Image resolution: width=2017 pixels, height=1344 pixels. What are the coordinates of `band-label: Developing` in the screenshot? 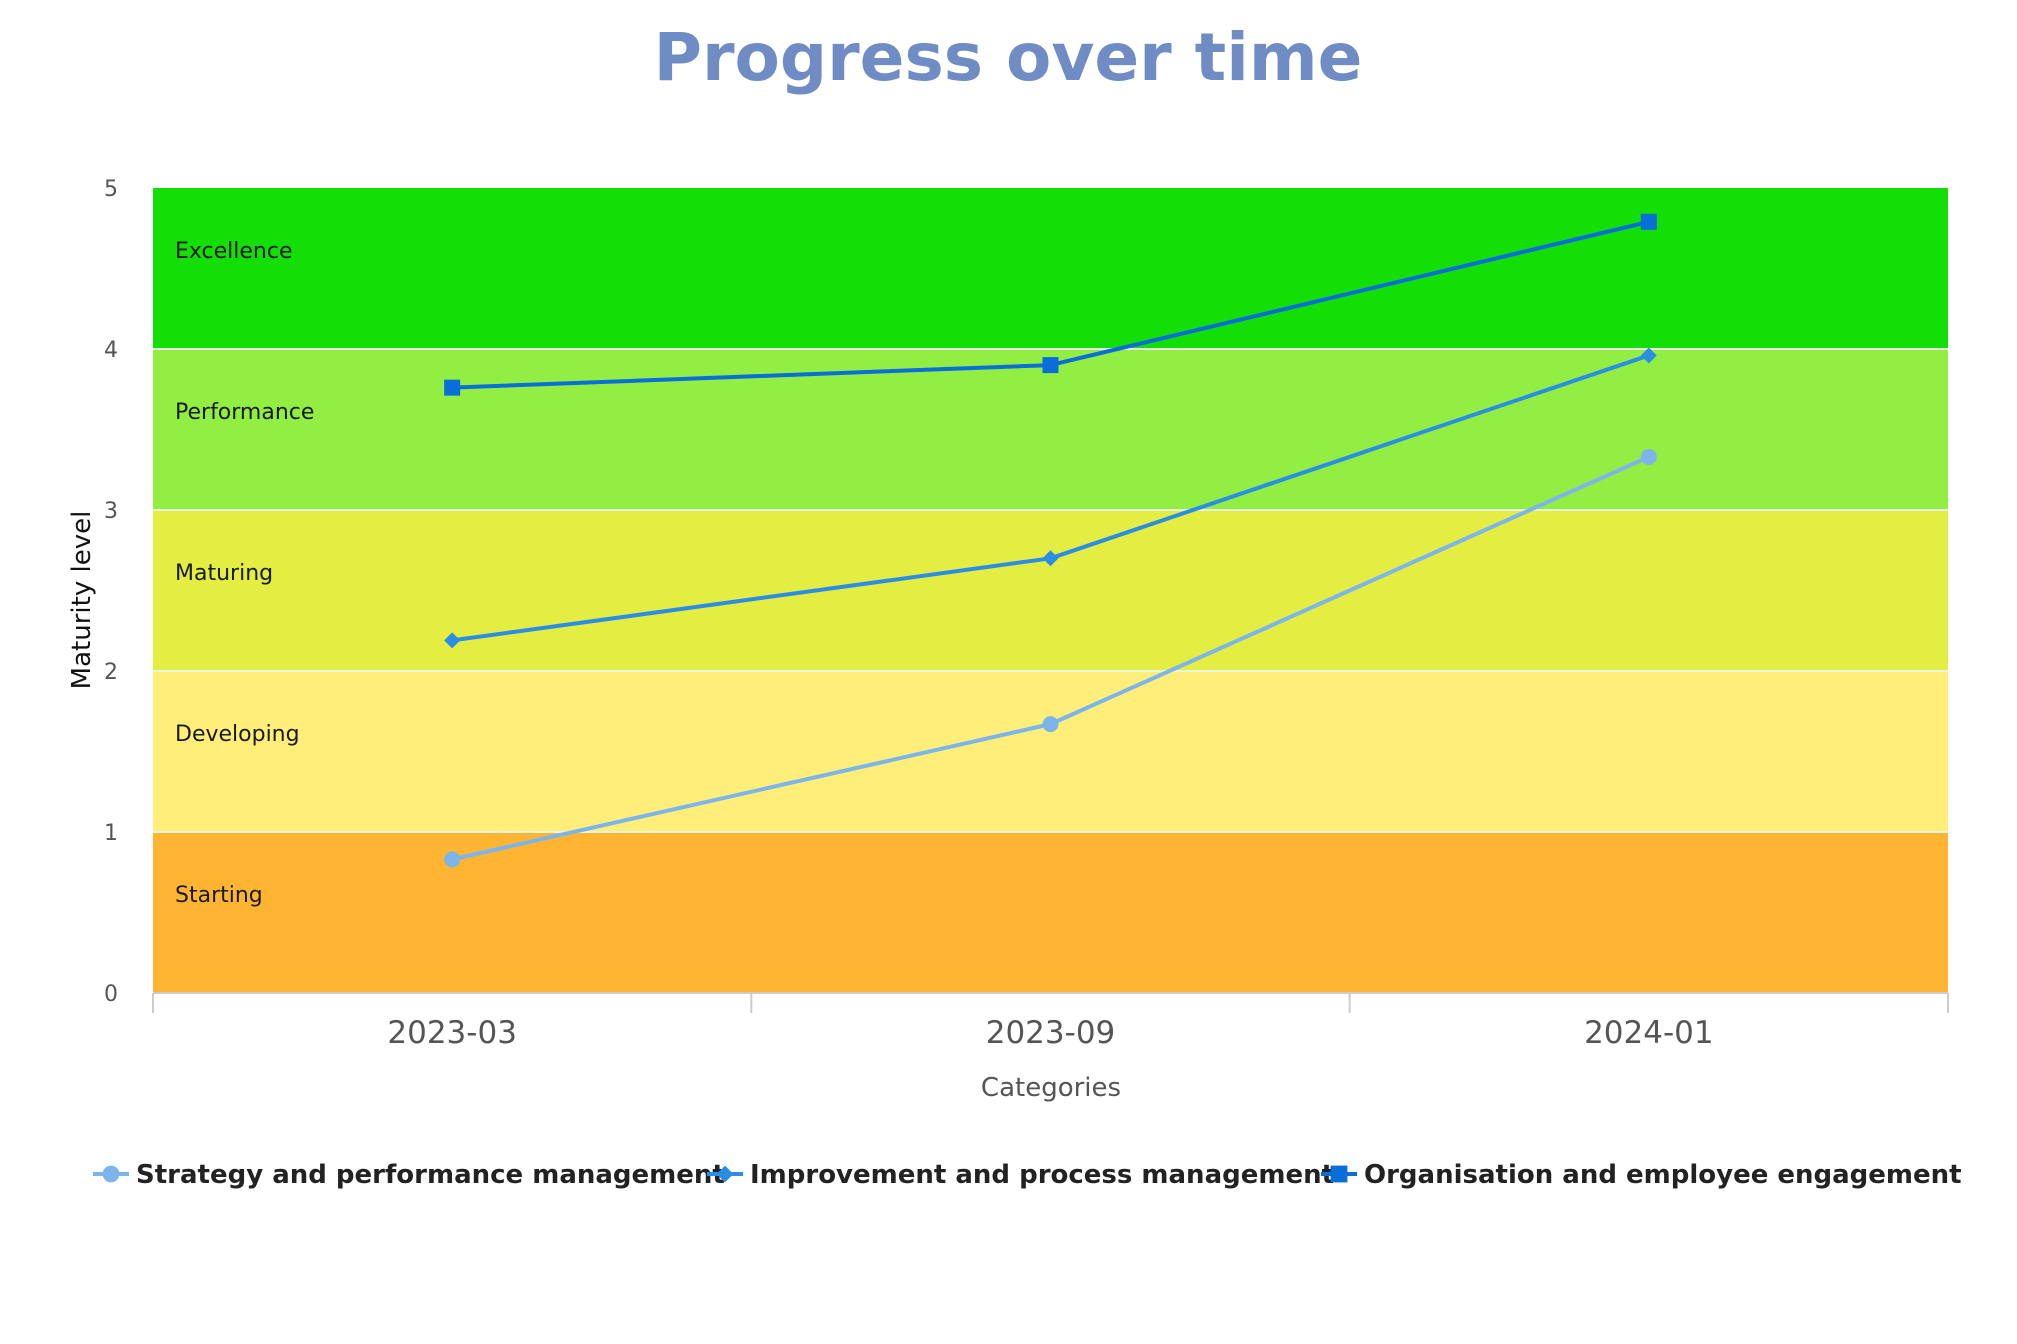 It's located at (237, 734).